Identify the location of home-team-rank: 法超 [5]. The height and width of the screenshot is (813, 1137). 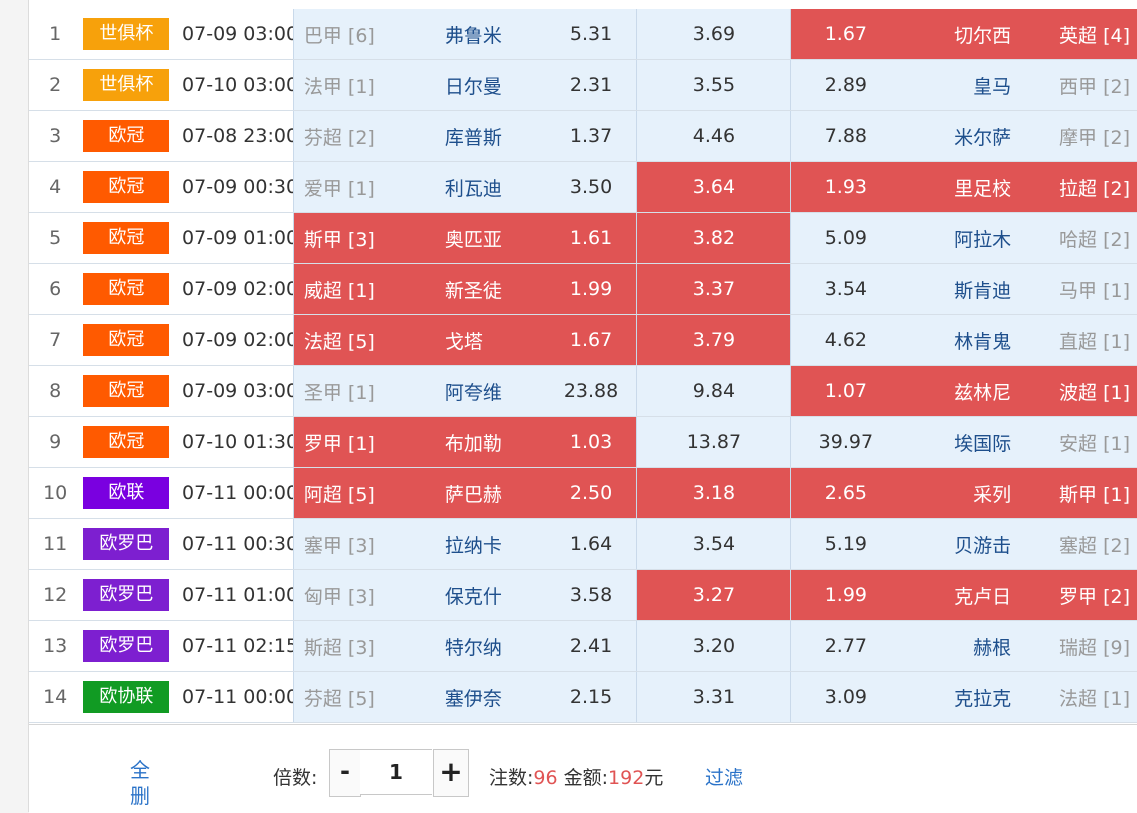
(361, 340).